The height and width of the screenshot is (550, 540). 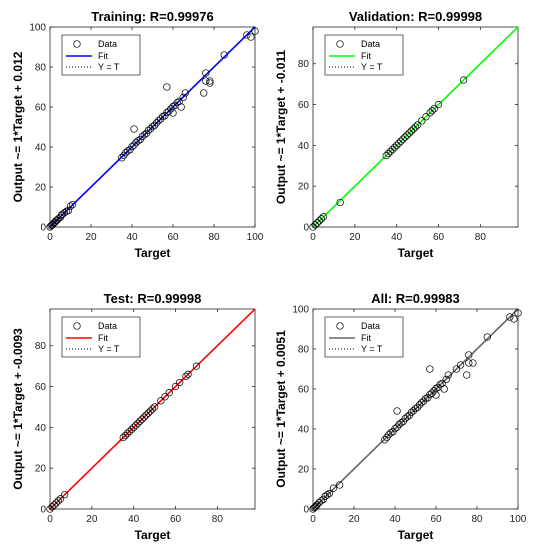 I want to click on legend-box, so click(x=101, y=337).